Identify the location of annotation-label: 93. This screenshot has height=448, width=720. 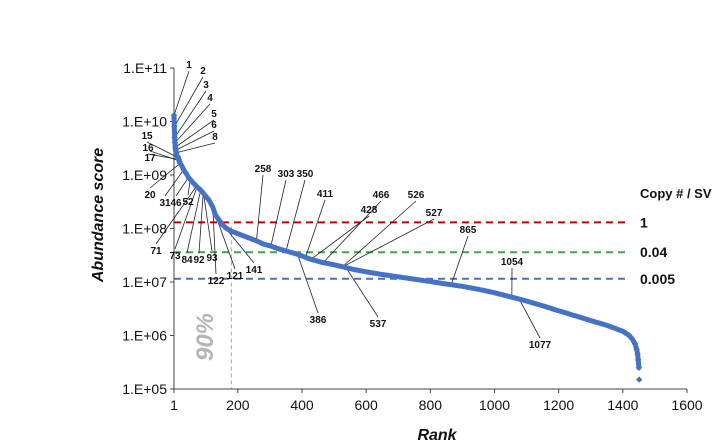
(212, 258).